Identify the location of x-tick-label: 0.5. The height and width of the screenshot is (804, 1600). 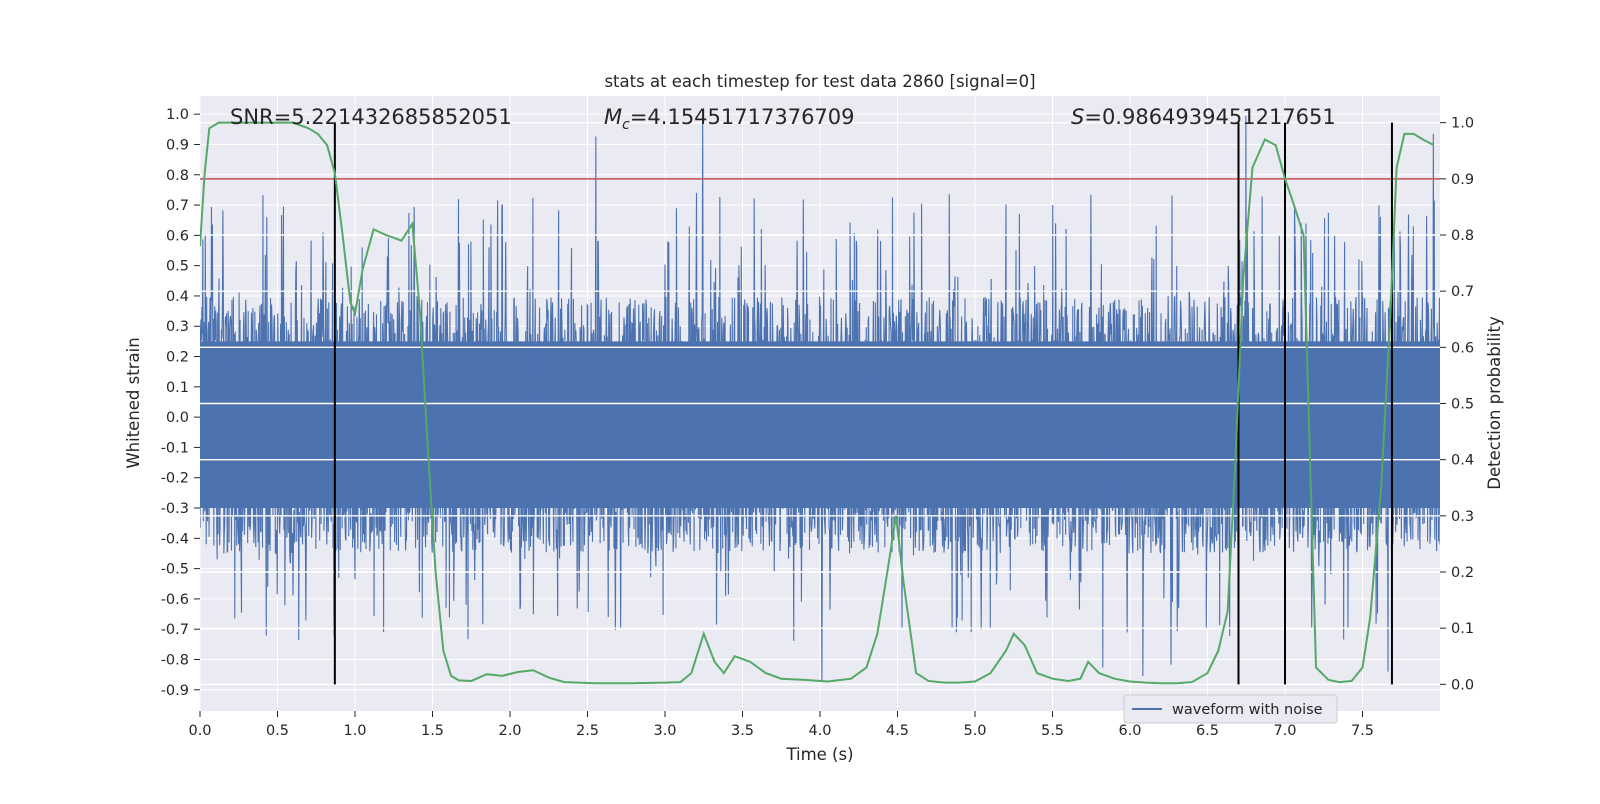
(277, 731).